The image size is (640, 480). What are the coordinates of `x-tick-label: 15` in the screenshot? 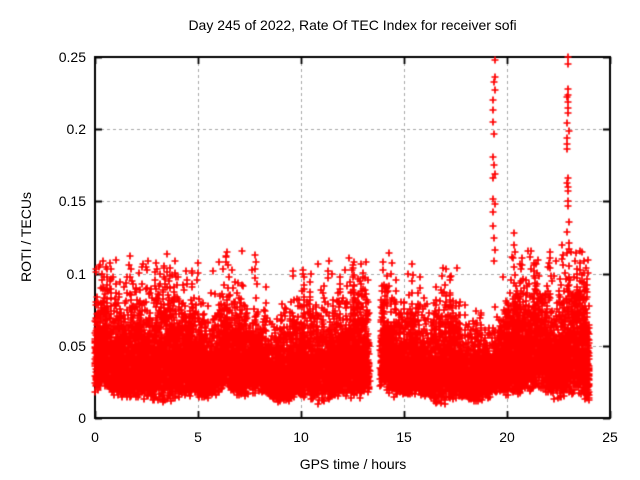 It's located at (404, 437).